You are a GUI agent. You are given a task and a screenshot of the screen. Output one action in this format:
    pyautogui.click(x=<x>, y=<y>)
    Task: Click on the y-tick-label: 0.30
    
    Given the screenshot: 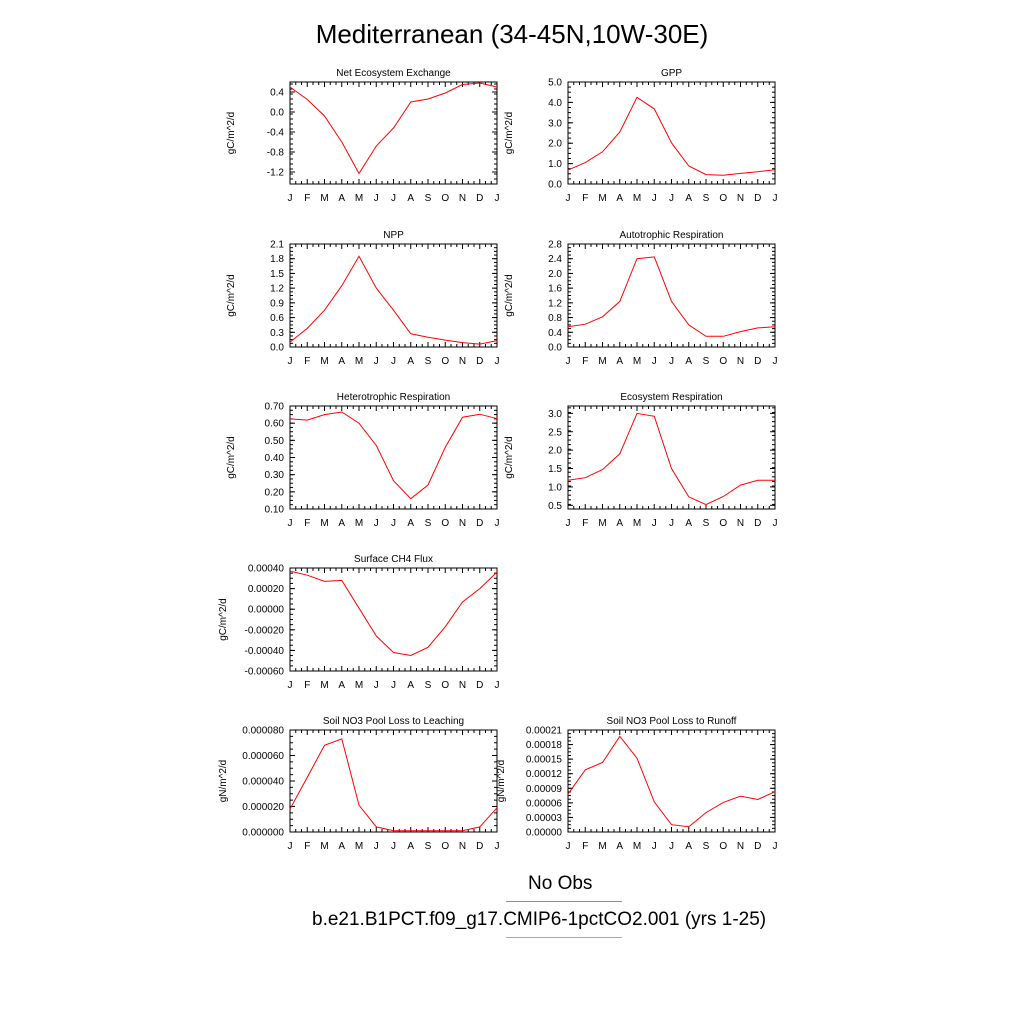 What is the action you would take?
    pyautogui.click(x=275, y=475)
    